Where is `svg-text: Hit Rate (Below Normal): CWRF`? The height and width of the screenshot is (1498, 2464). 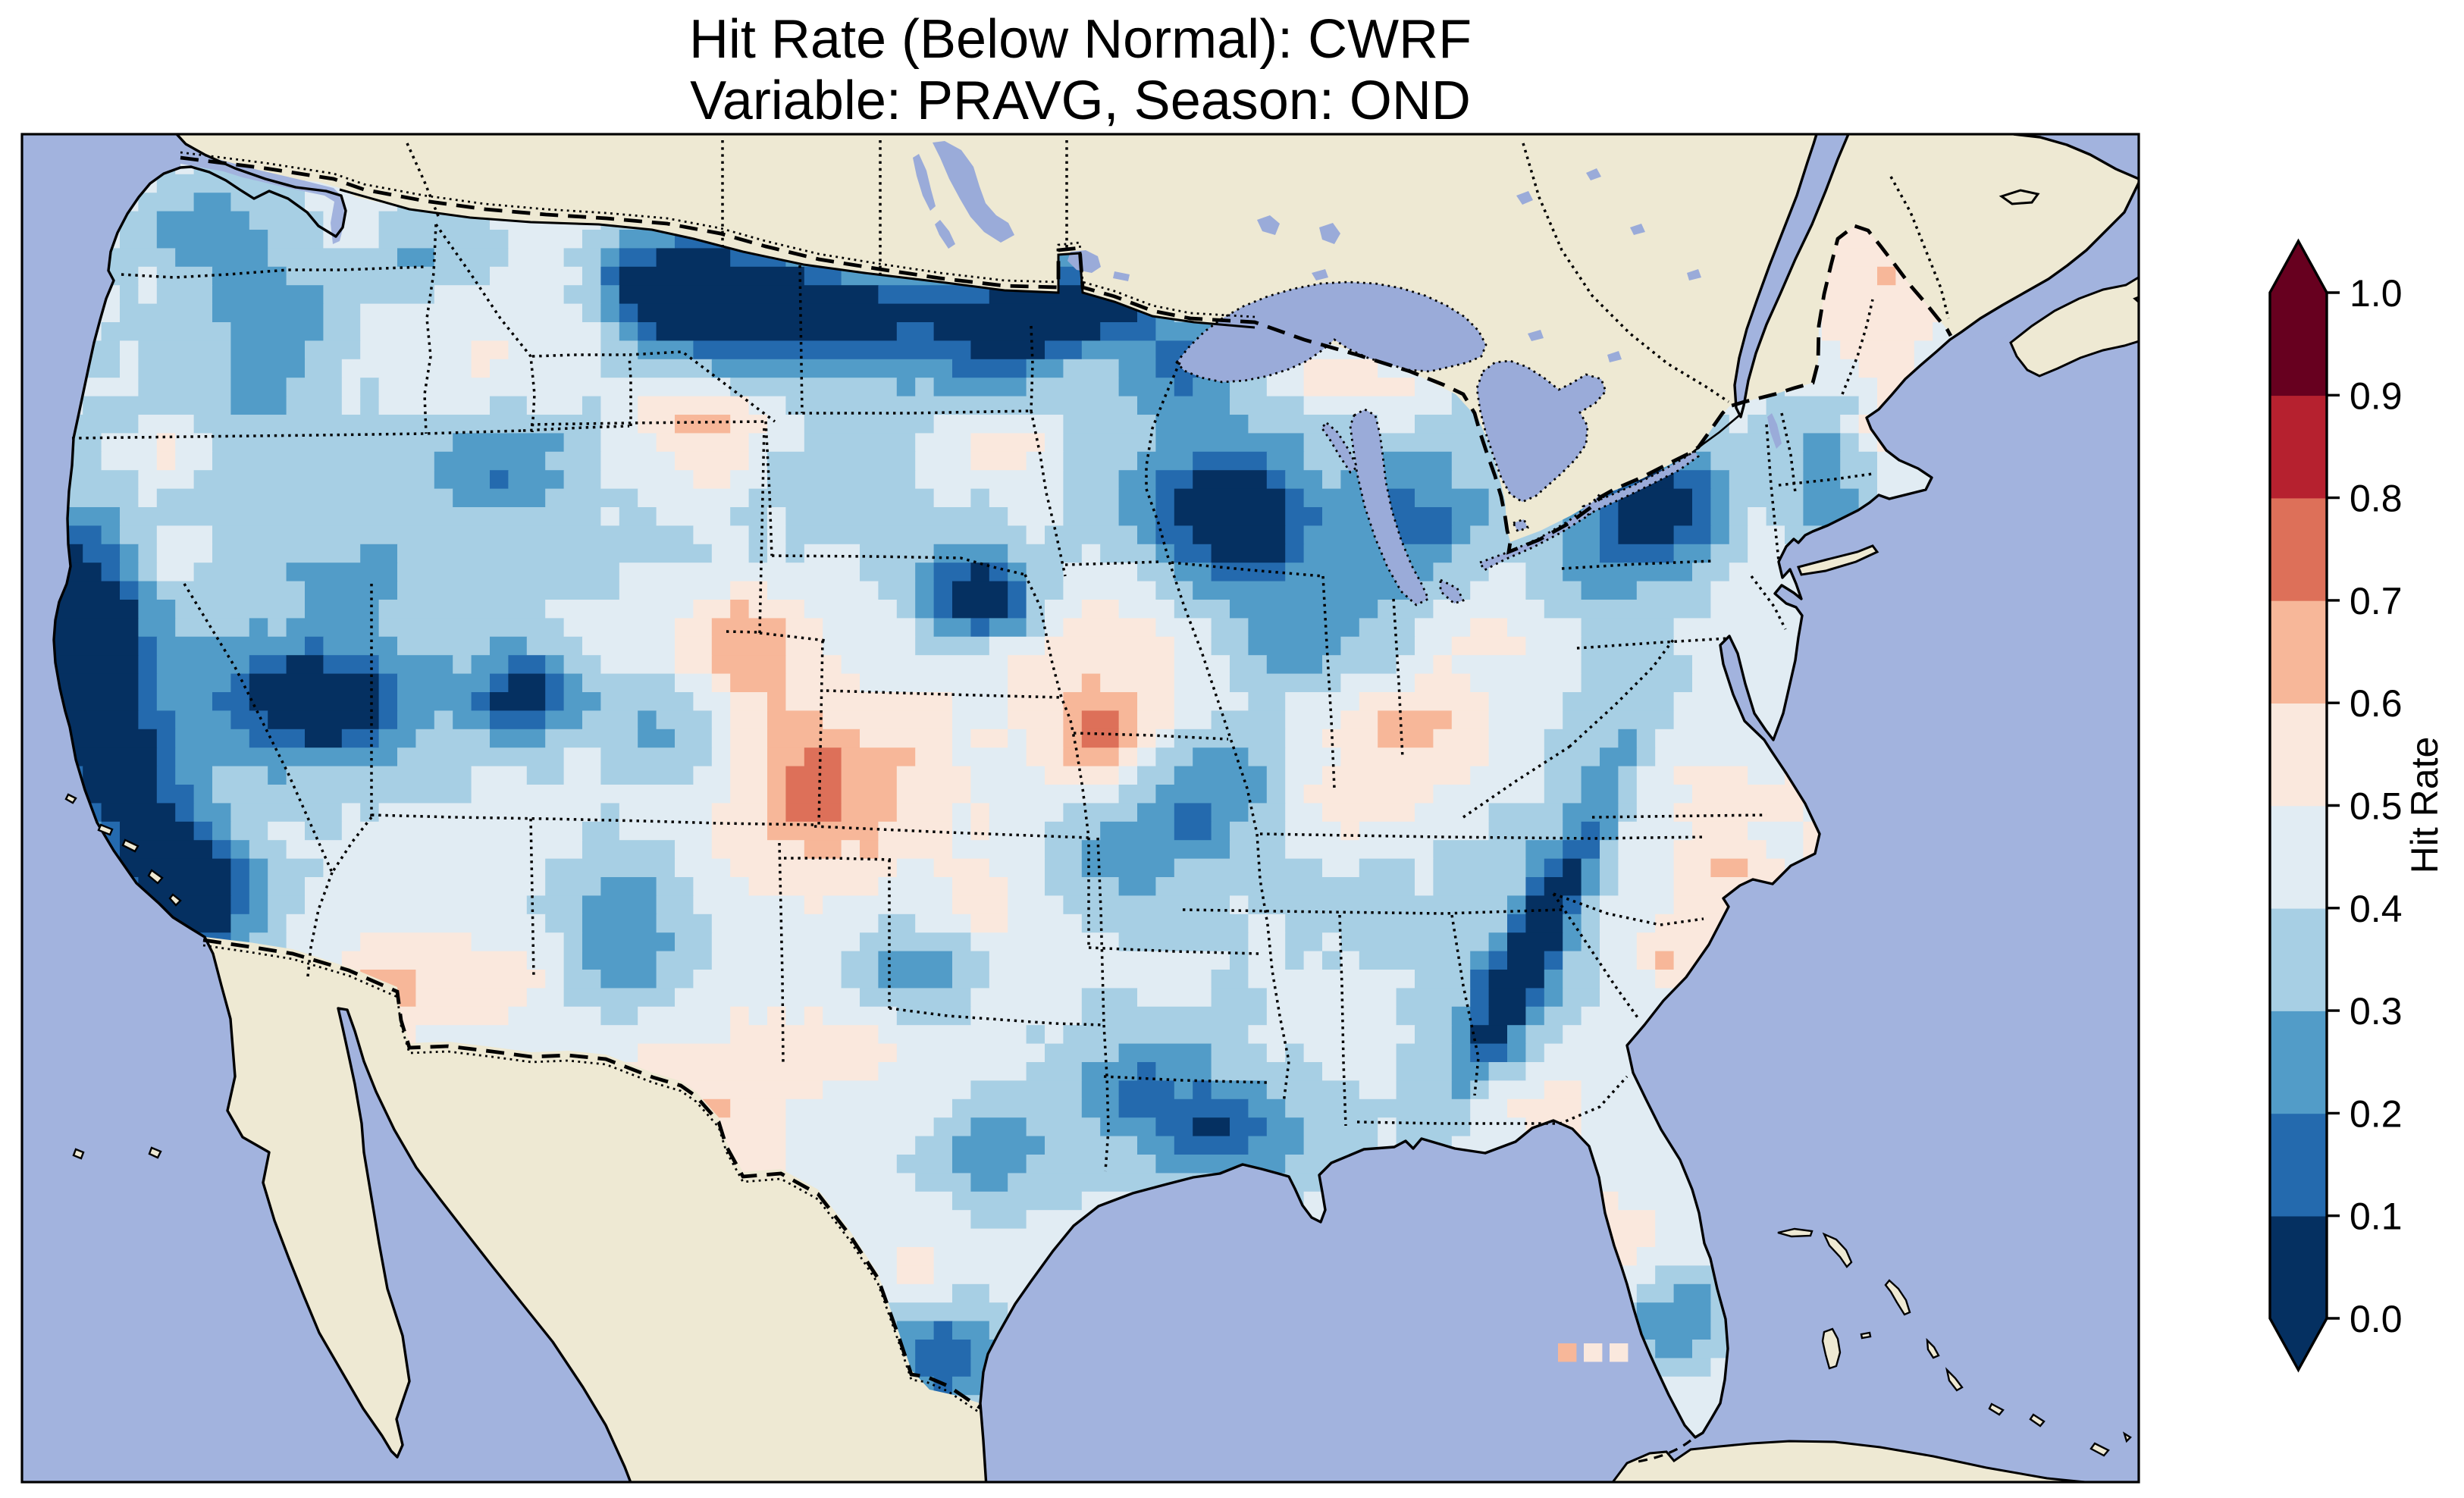 svg-text: Hit Rate (Below Normal): CWRF is located at coordinates (1081, 39).